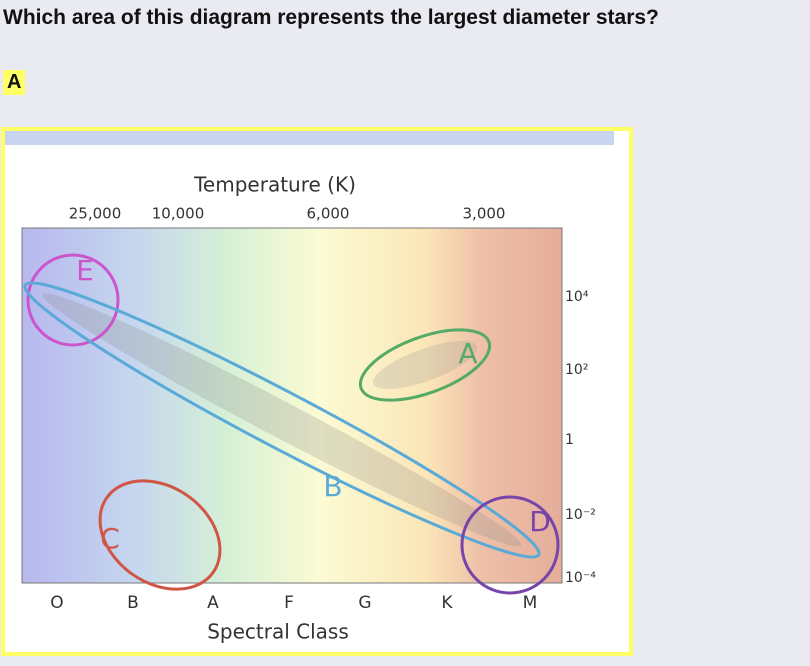  Describe the element at coordinates (569, 440) in the screenshot. I see `luminosity-tick: 1` at that location.